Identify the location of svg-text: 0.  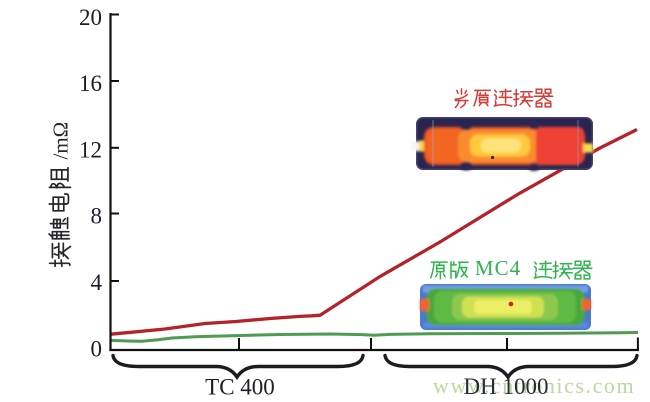
(97, 349).